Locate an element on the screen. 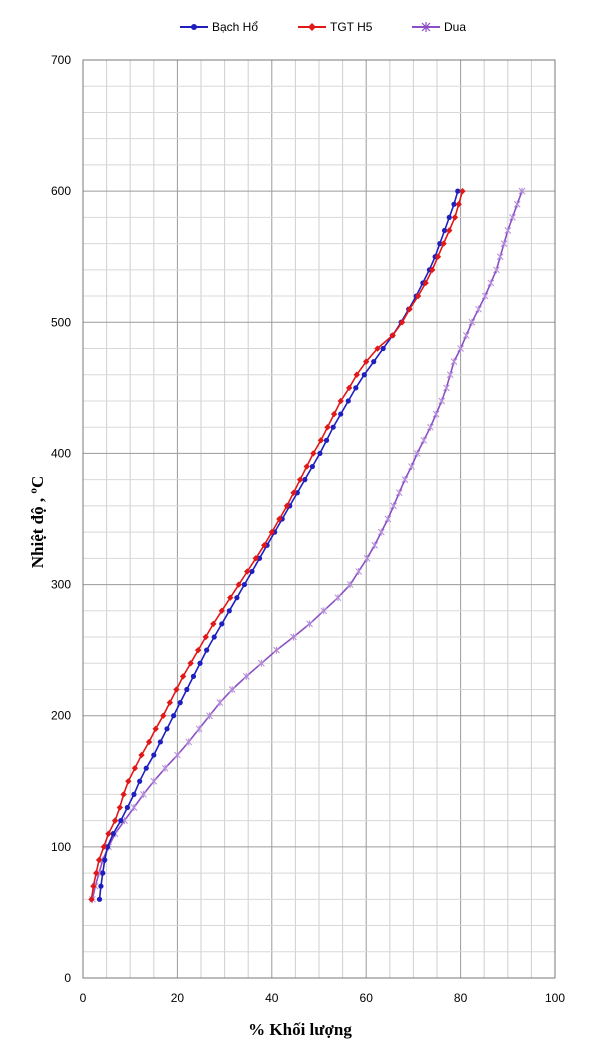  y-tick-label: 200 is located at coordinates (61, 716).